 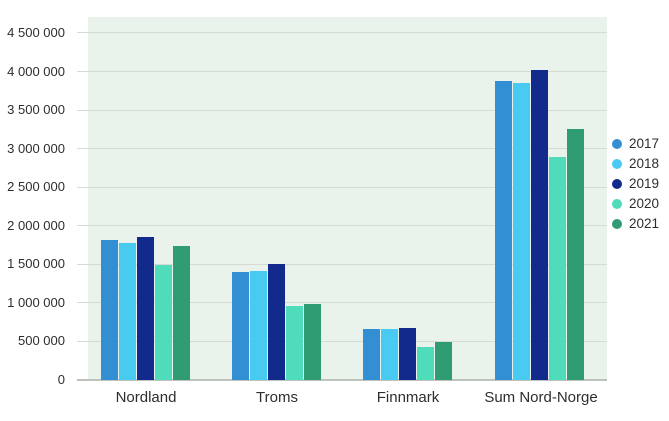 I want to click on legend-label: 2019, so click(x=644, y=183).